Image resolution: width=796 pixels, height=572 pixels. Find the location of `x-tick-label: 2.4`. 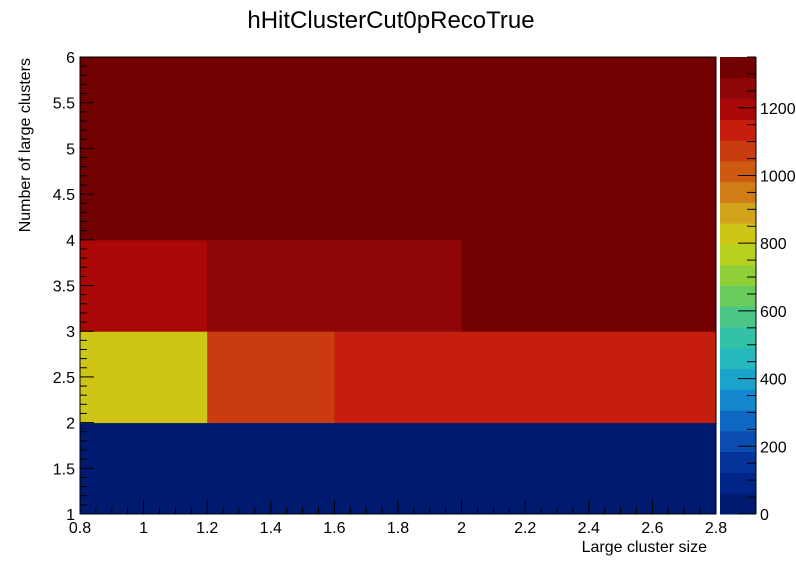

x-tick-label: 2.4 is located at coordinates (589, 528).